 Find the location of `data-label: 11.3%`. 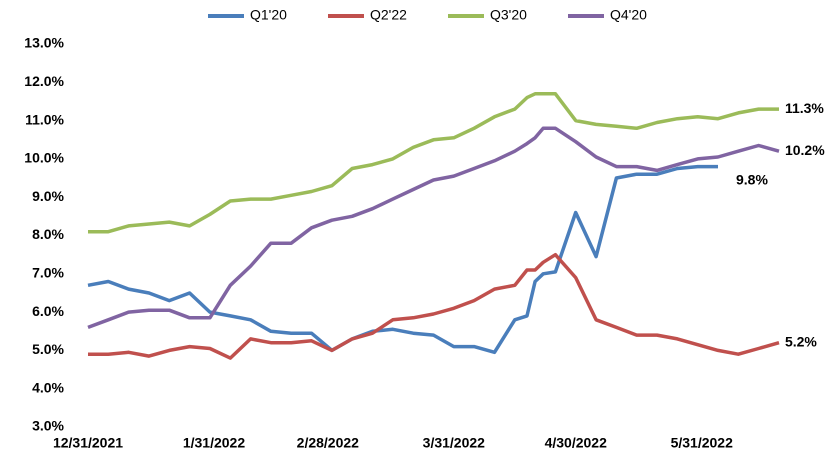

data-label: 11.3% is located at coordinates (804, 108).